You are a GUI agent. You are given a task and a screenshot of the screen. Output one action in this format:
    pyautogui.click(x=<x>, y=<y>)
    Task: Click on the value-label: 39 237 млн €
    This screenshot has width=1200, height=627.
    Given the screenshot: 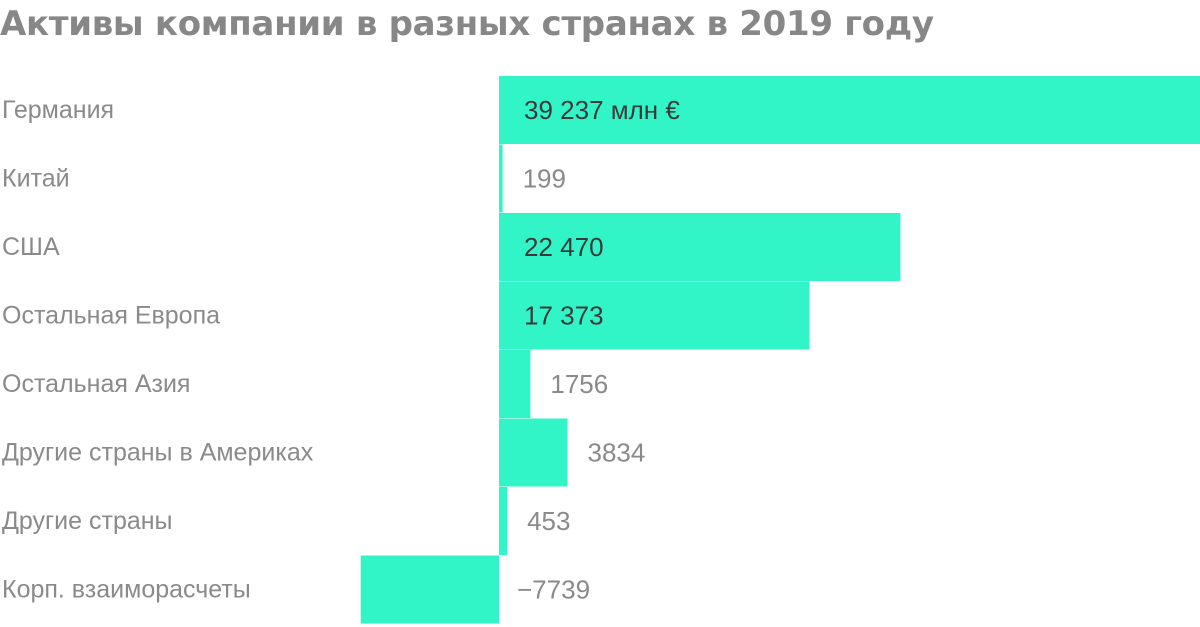 What is the action you would take?
    pyautogui.click(x=602, y=110)
    